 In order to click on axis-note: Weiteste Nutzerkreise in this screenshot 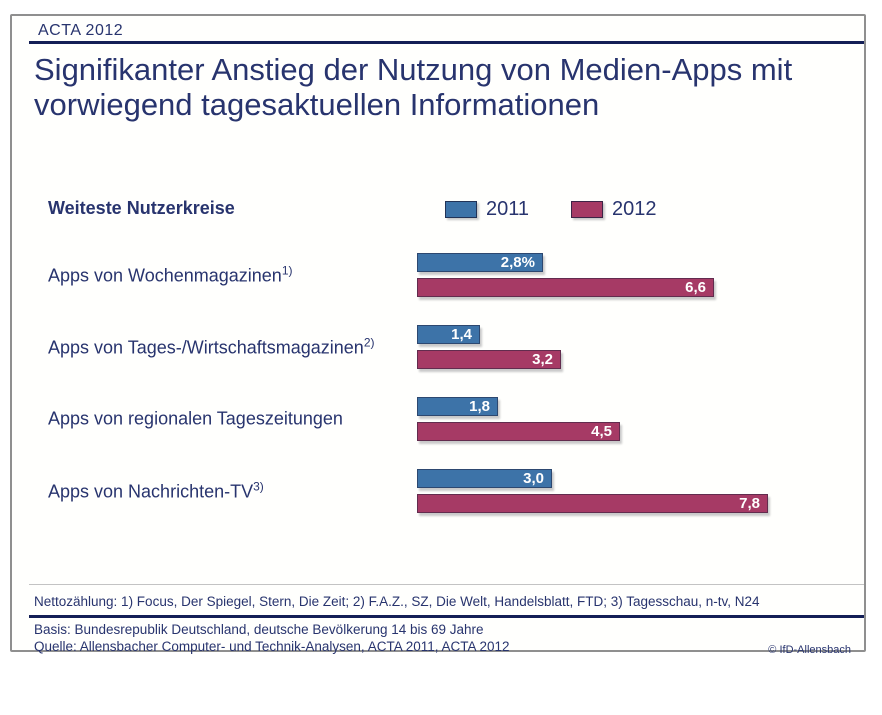, I will do `click(141, 208)`.